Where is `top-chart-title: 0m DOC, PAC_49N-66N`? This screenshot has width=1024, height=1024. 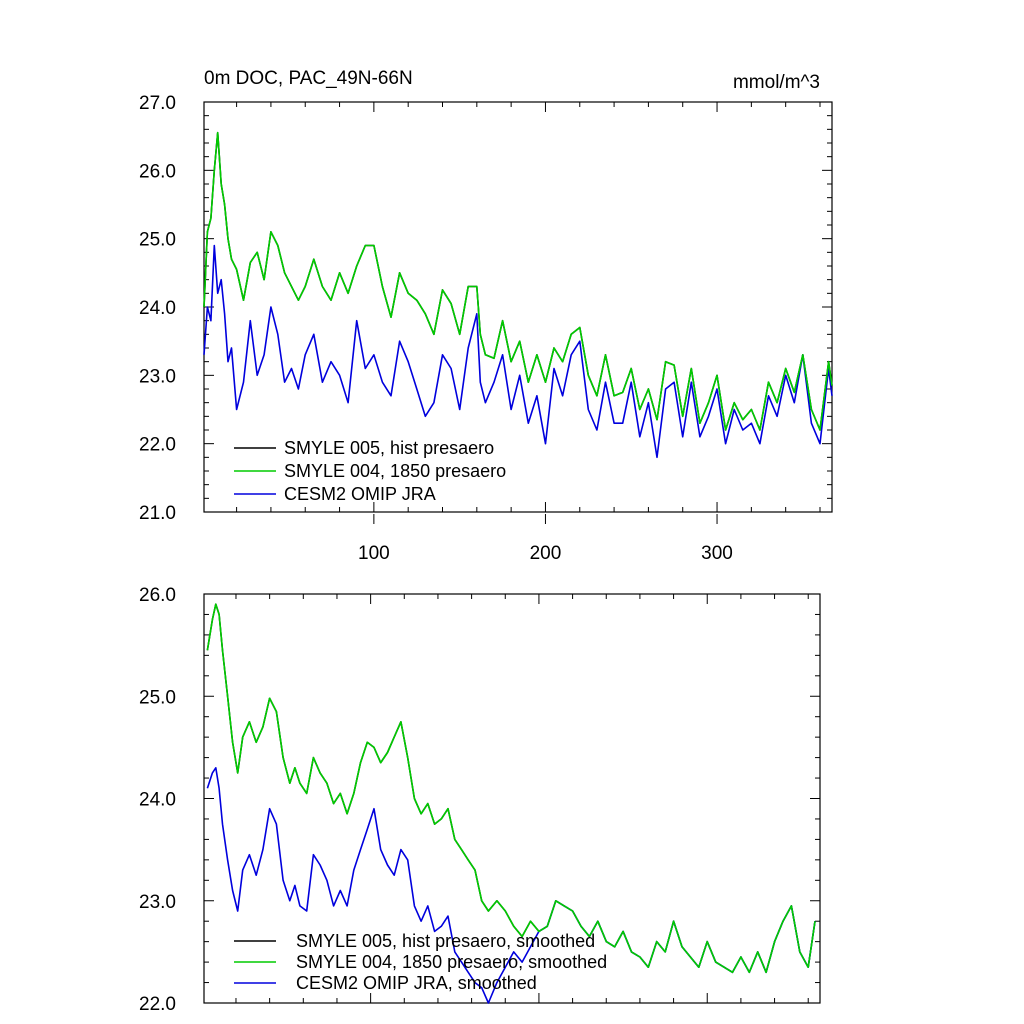 top-chart-title: 0m DOC, PAC_49N-66N is located at coordinates (308, 78).